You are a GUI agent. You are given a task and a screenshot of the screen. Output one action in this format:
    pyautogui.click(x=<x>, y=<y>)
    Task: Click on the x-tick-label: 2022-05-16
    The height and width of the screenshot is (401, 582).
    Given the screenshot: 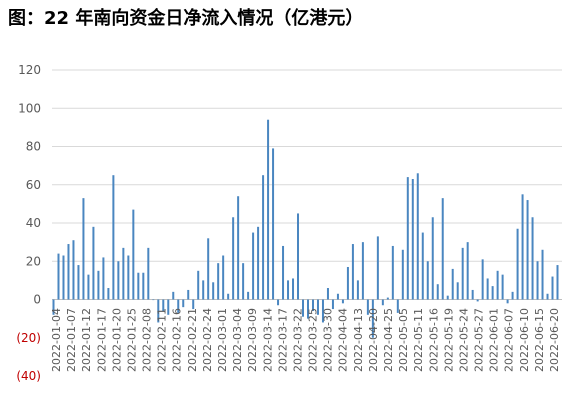 What is the action you would take?
    pyautogui.click(x=433, y=340)
    